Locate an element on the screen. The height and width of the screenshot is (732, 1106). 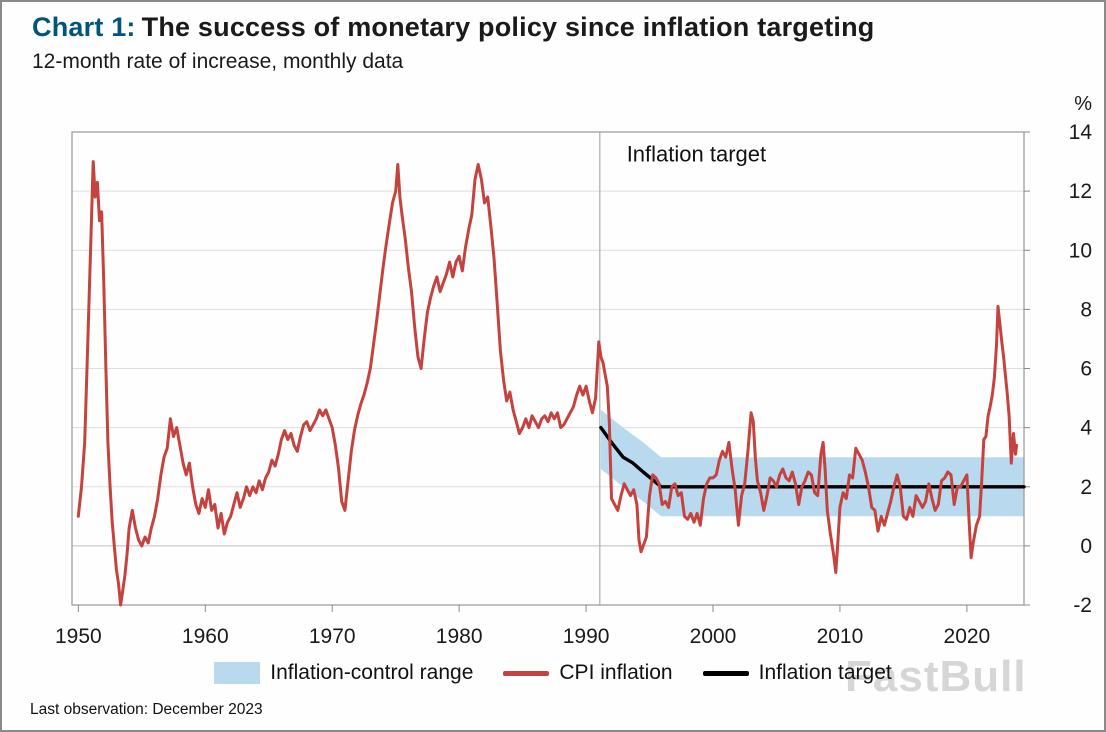
watermark: FastBull is located at coordinates (936, 676).